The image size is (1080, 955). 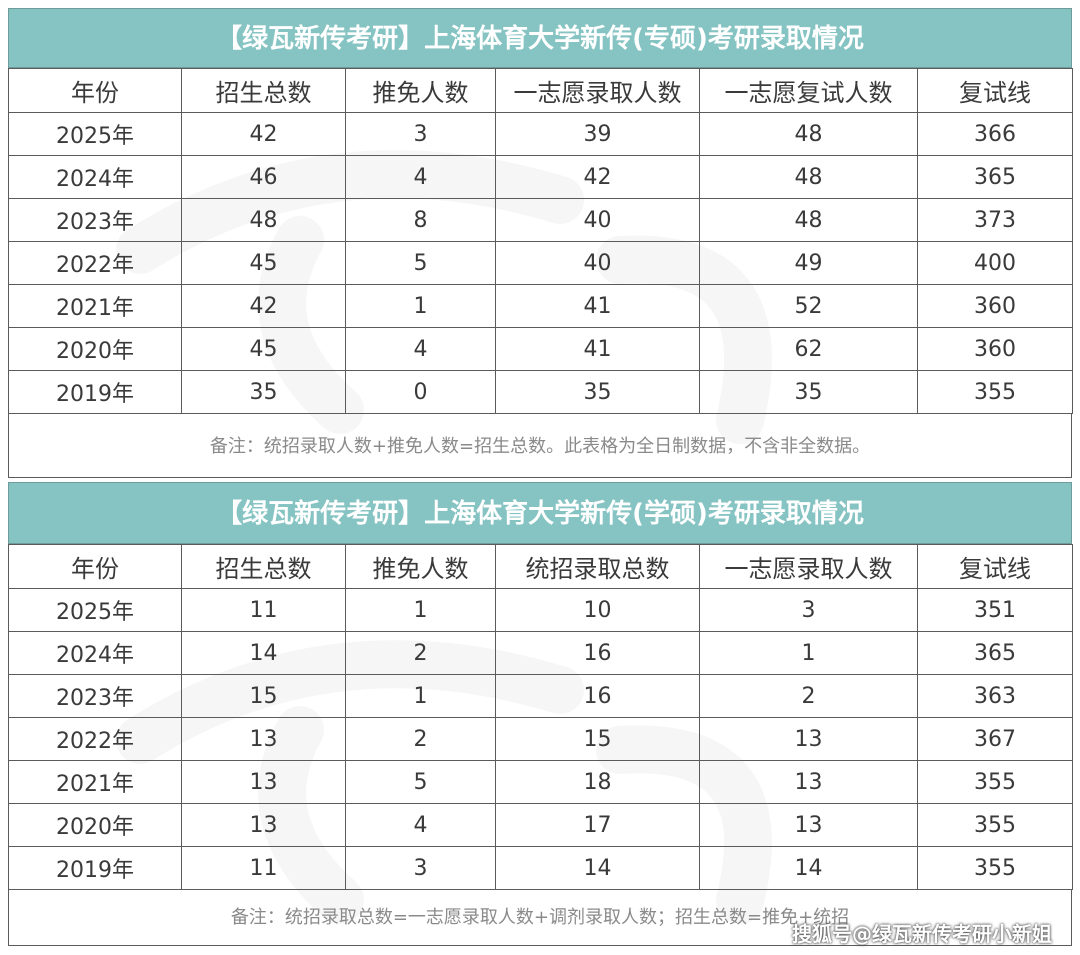 What do you see at coordinates (922, 934) in the screenshot?
I see `source-credit: 搜狐号@绿瓦新传考研小新姐` at bounding box center [922, 934].